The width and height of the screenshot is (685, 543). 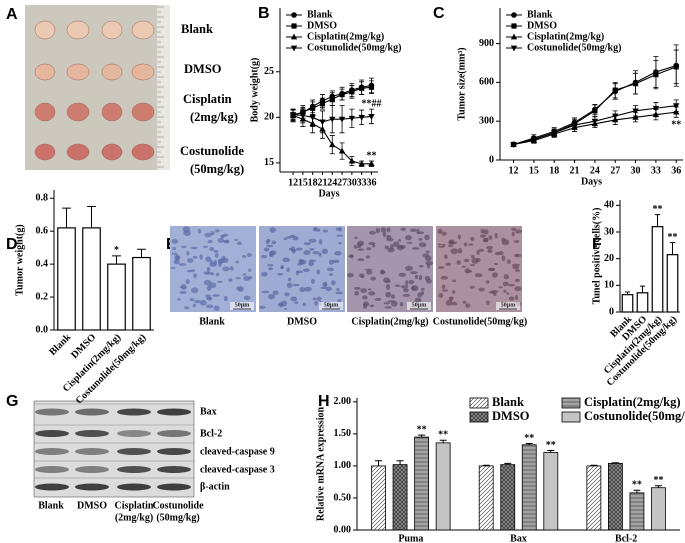 What do you see at coordinates (354, 47) in the screenshot?
I see `legend-label: Costunolide(50mg/kg)` at bounding box center [354, 47].